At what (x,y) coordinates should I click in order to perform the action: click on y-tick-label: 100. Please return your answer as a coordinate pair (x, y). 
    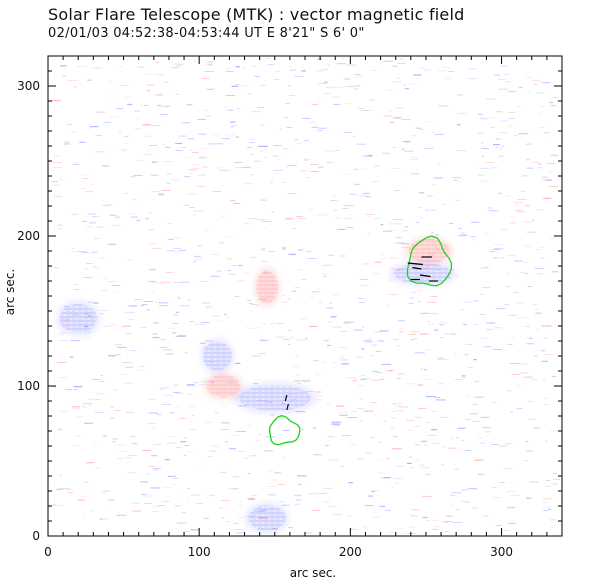
    Looking at the image, I should click on (28, 386).